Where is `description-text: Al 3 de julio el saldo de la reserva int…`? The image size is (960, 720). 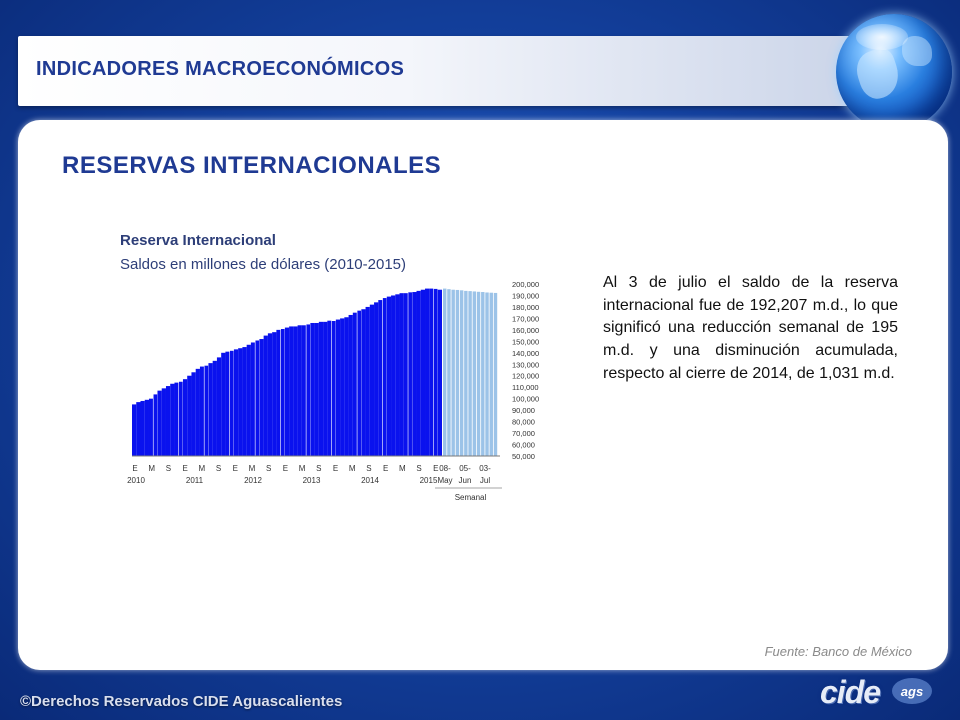 description-text: Al 3 de julio el saldo de la reserva int… is located at coordinates (750, 328).